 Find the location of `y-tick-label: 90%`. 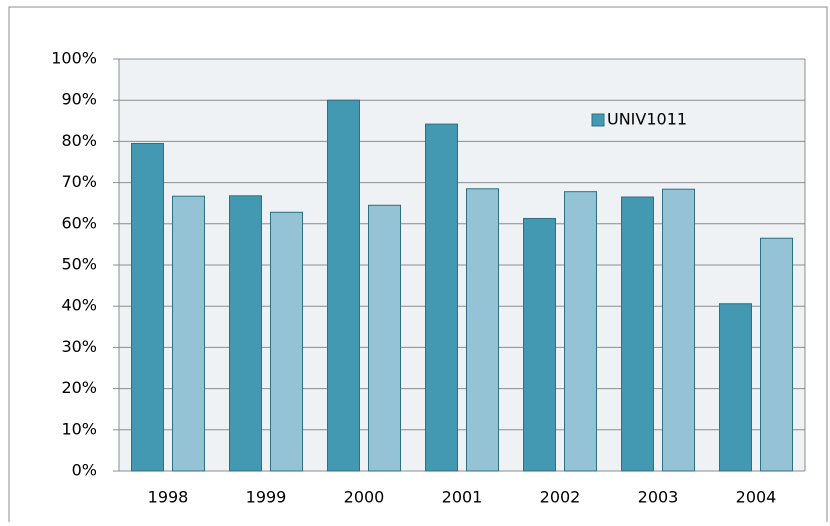

y-tick-label: 90% is located at coordinates (79, 99).